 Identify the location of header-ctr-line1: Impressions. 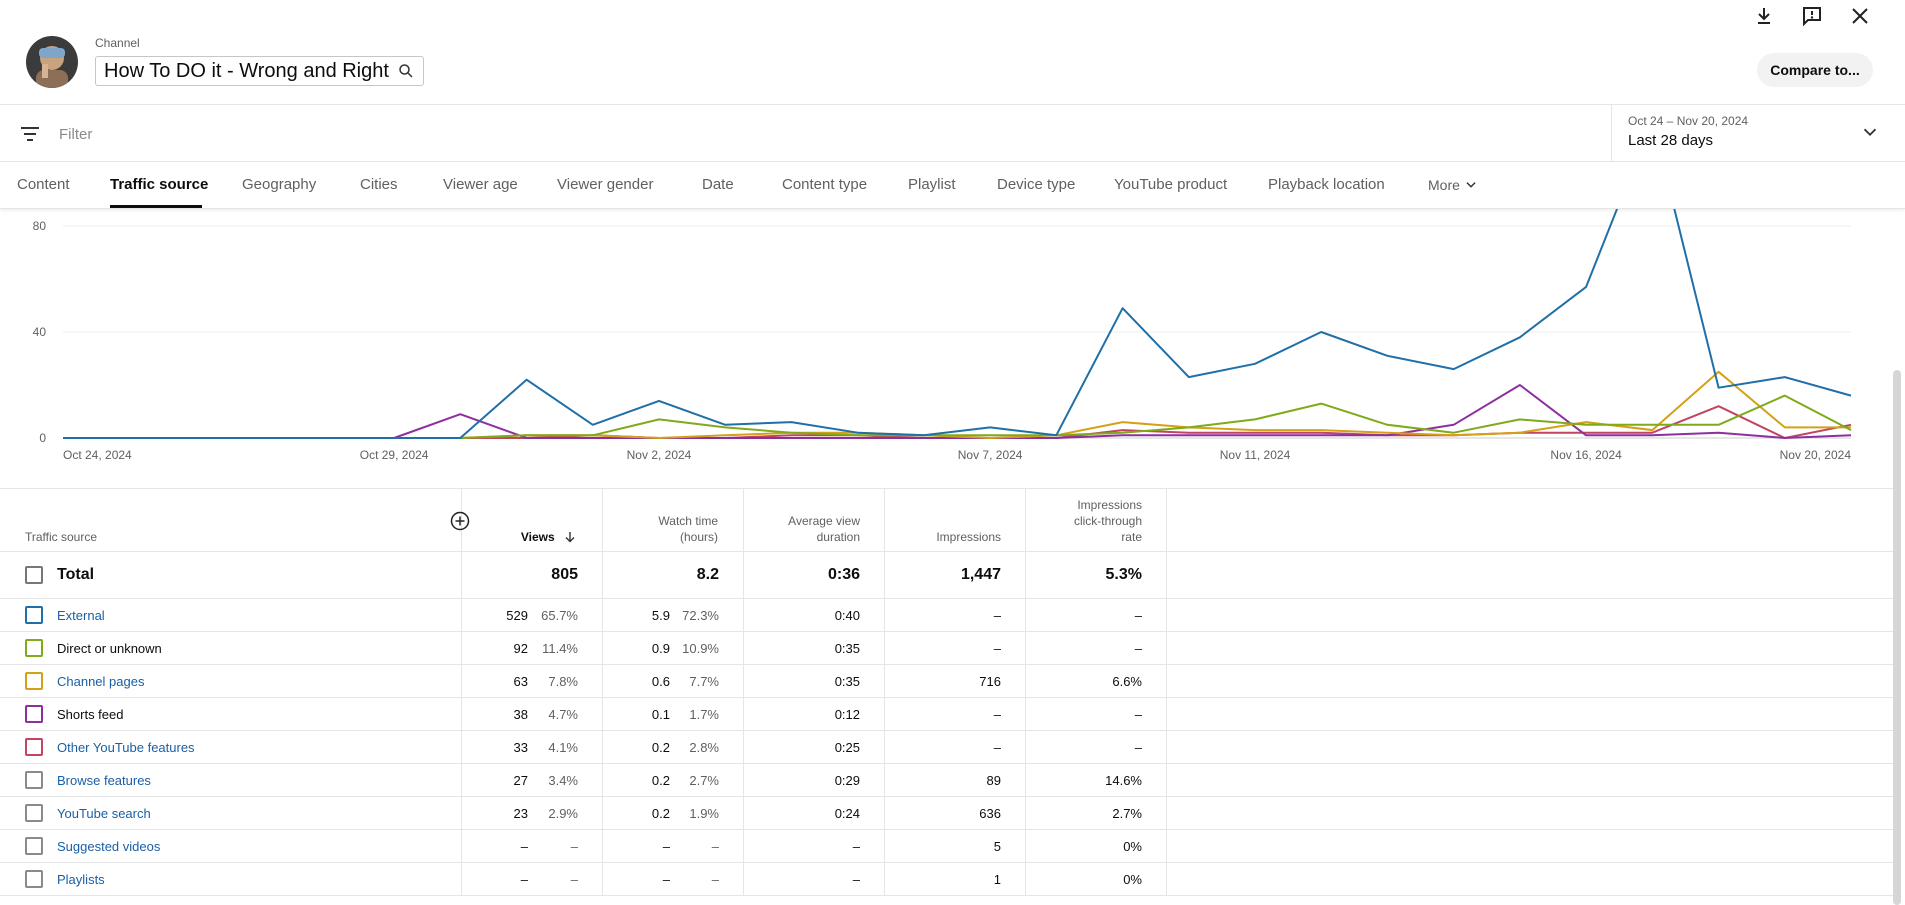
(1109, 505).